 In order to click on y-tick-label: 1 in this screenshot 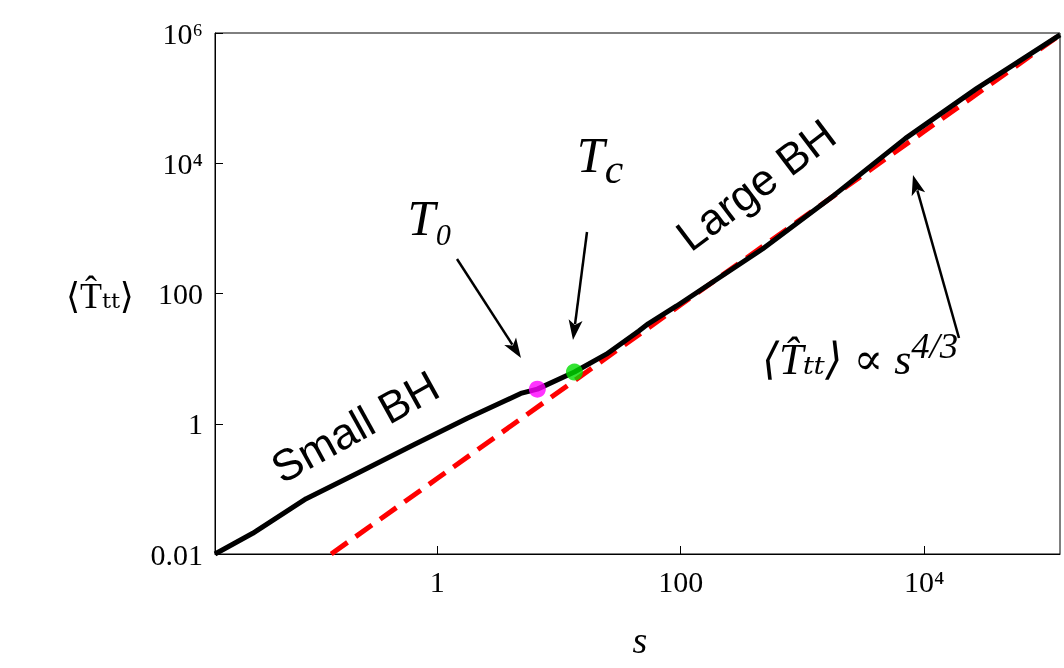, I will do `click(195, 424)`.